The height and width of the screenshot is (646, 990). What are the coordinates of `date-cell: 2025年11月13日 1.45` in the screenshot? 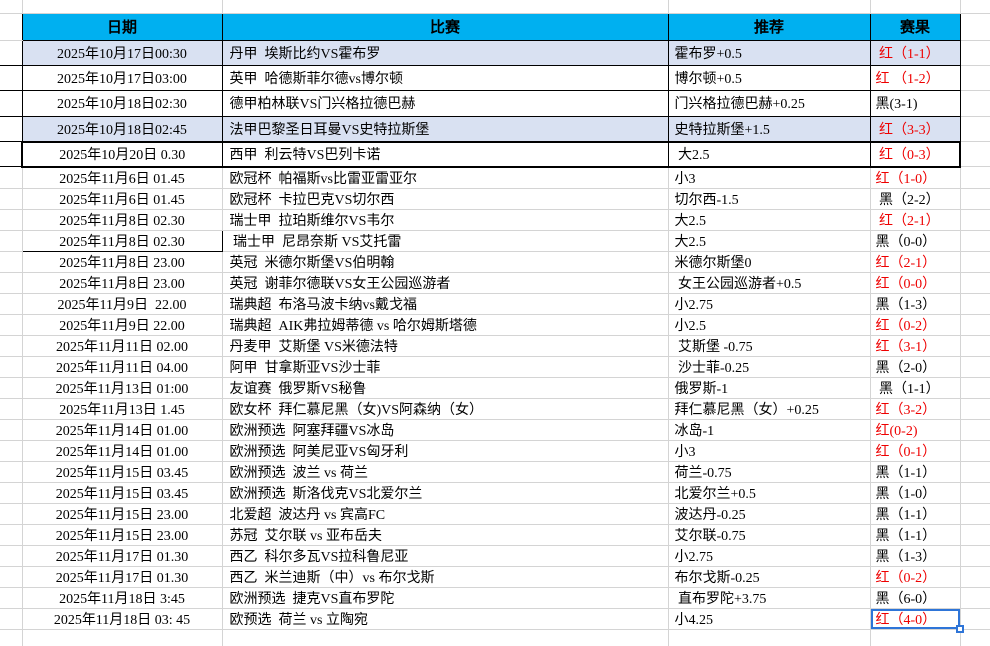 It's located at (122, 409).